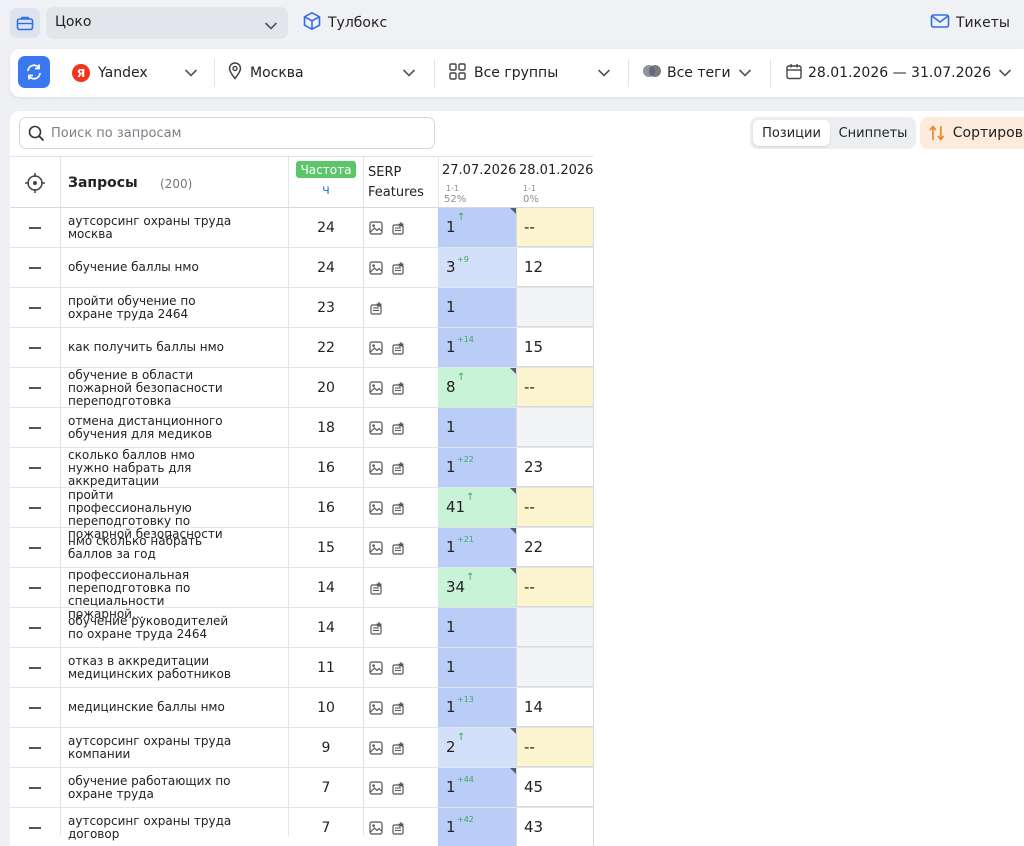 The height and width of the screenshot is (846, 1024). What do you see at coordinates (555, 347) in the screenshot?
I see `position-cell-previous: 15` at bounding box center [555, 347].